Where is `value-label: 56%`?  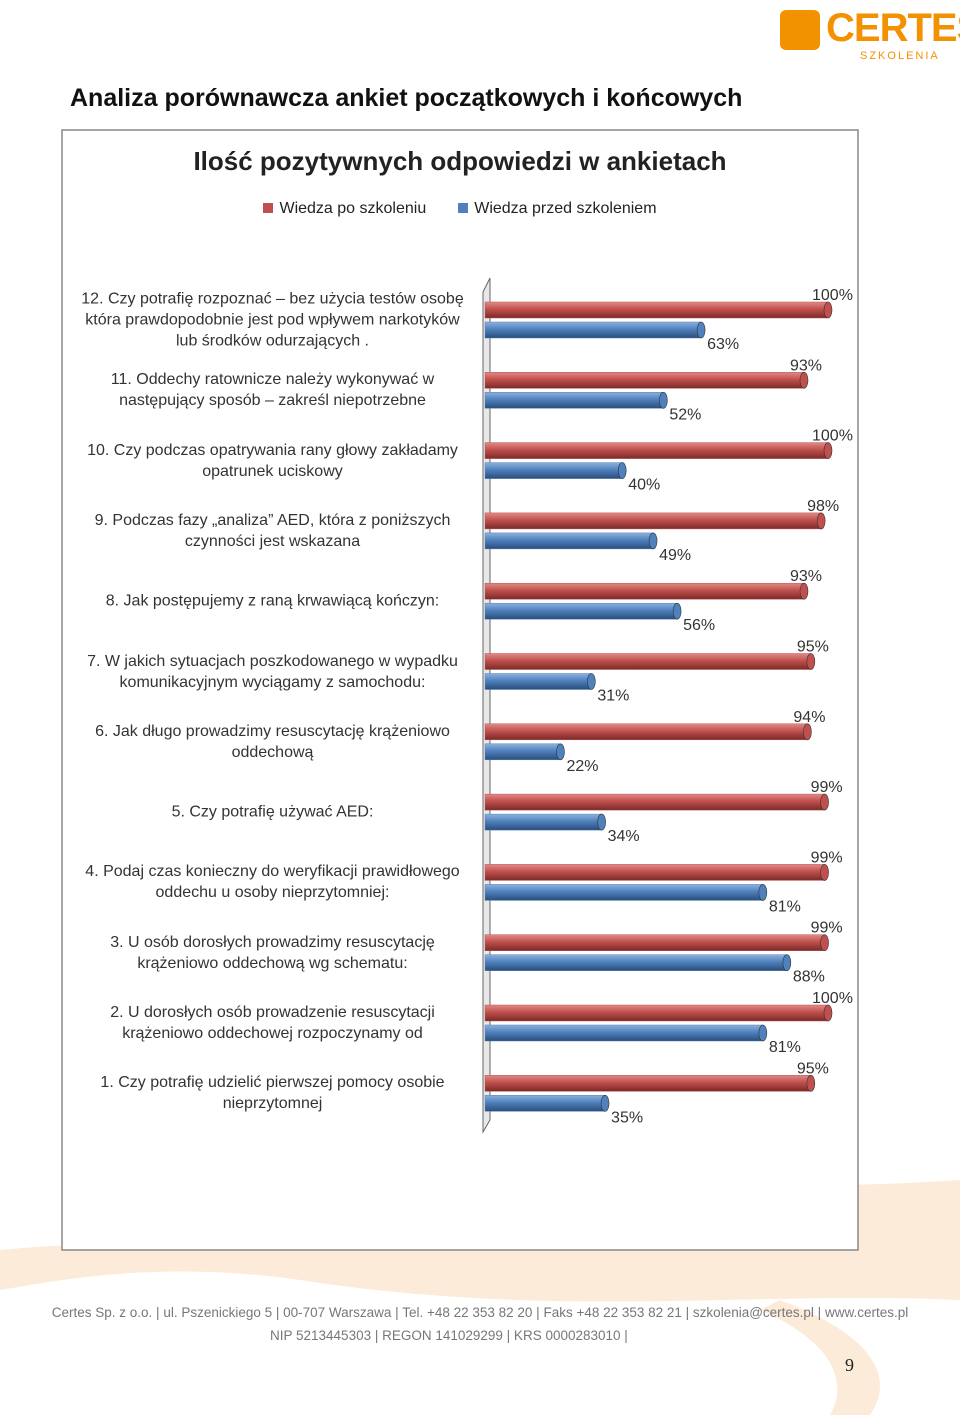 value-label: 56% is located at coordinates (699, 625).